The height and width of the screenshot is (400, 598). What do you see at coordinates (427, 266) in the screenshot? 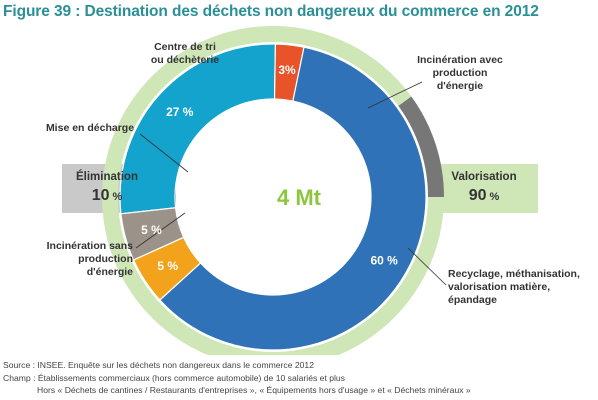
I see `leader-recyclage` at bounding box center [427, 266].